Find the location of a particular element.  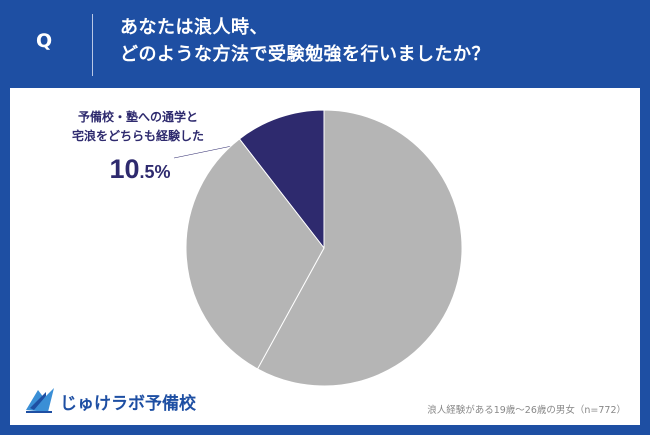

callout-label-line-2: 宅浪をどちらも経験した is located at coordinates (137, 136).